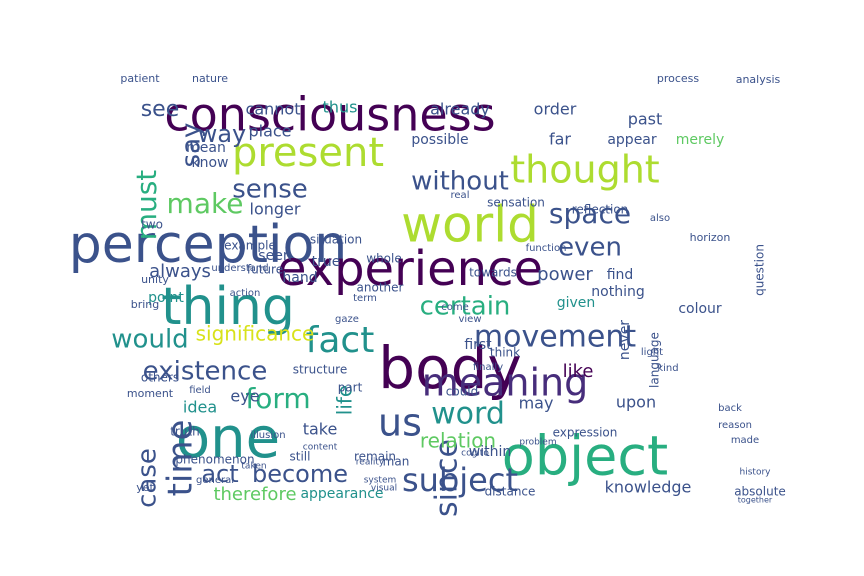  Describe the element at coordinates (215, 480) in the screenshot. I see `word-general: general` at that location.